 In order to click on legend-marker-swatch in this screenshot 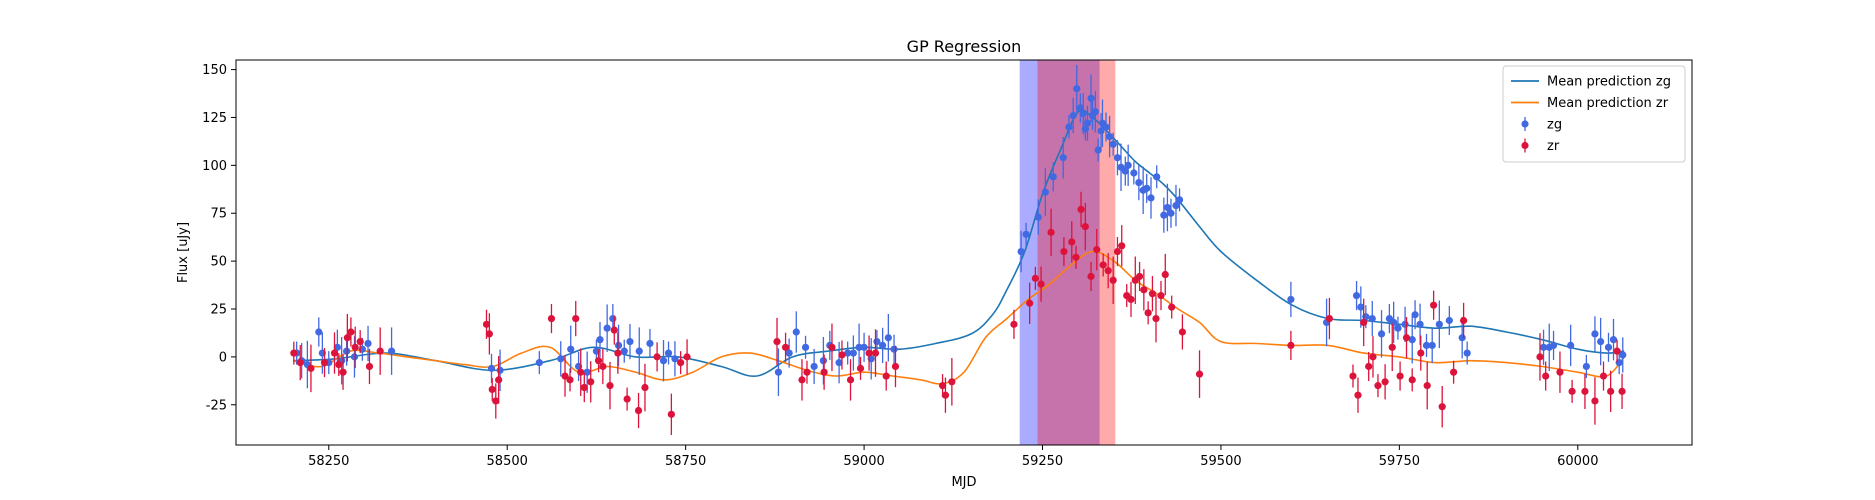, I will do `click(1525, 124)`.